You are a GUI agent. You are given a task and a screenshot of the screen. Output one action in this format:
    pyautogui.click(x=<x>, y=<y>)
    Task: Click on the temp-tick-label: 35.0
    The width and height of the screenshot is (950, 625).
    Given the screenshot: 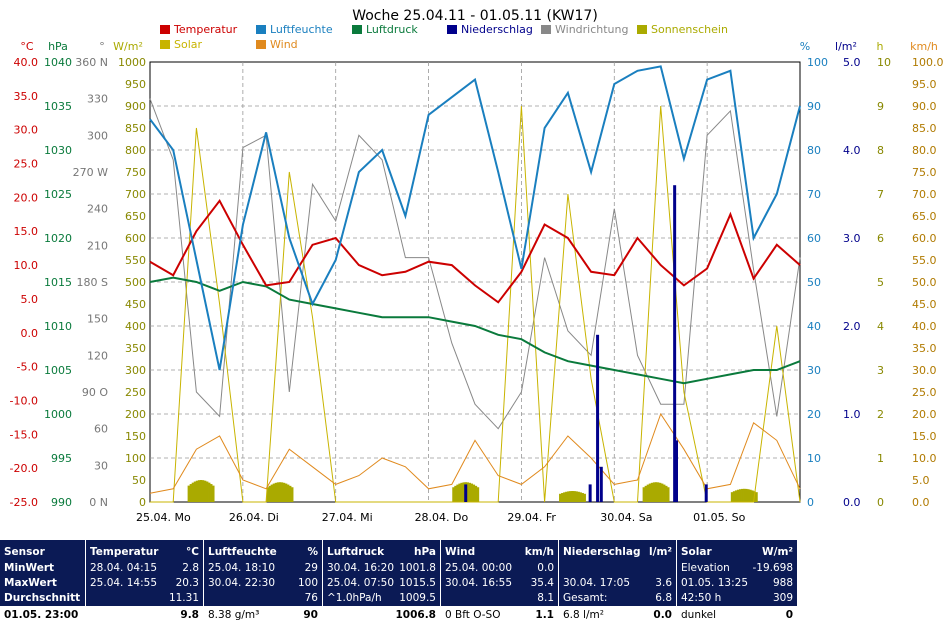 What is the action you would take?
    pyautogui.click(x=26, y=96)
    